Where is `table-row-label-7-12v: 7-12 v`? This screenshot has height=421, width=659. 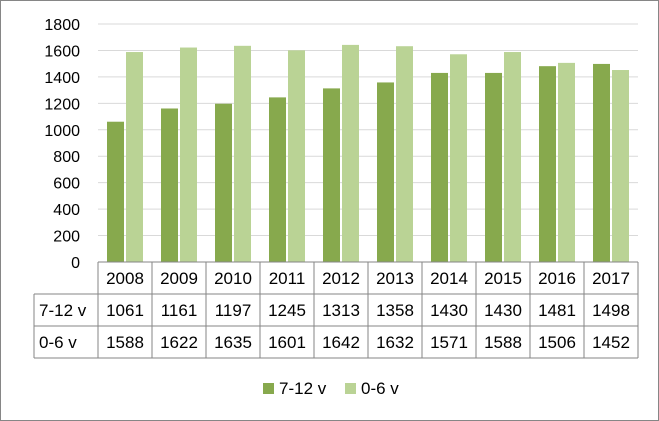 table-row-label-7-12v: 7-12 v is located at coordinates (63, 310).